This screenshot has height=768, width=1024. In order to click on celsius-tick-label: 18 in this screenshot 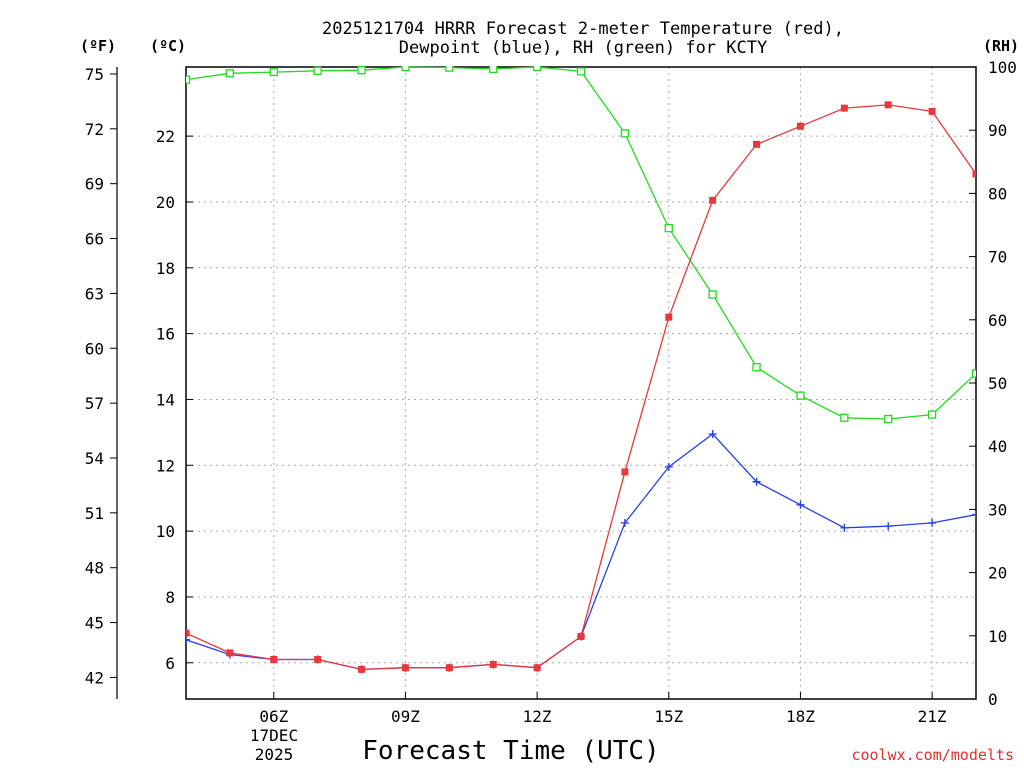, I will do `click(165, 268)`.